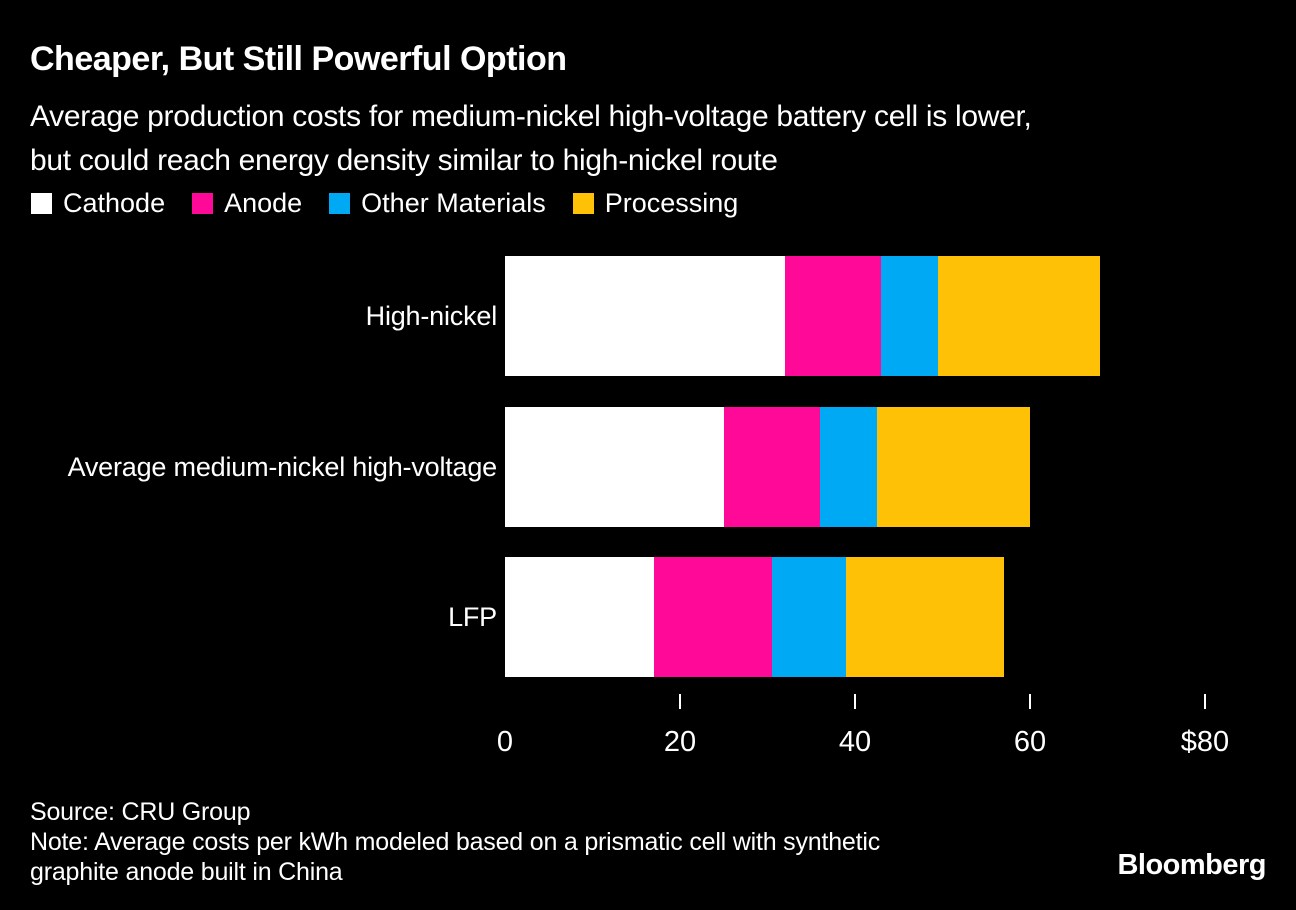 This screenshot has height=910, width=1296. What do you see at coordinates (472, 616) in the screenshot?
I see `bar-label-lfp: LFP` at bounding box center [472, 616].